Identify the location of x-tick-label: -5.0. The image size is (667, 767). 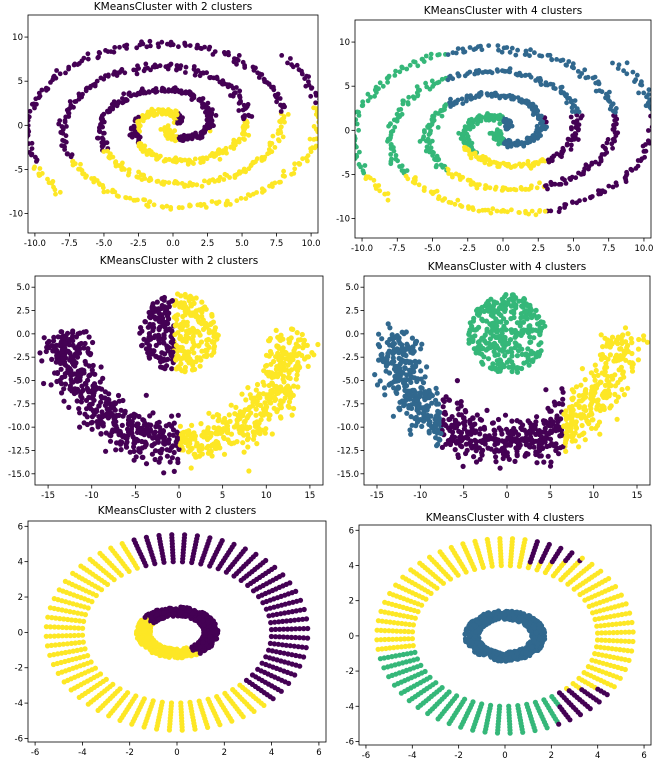
(432, 249).